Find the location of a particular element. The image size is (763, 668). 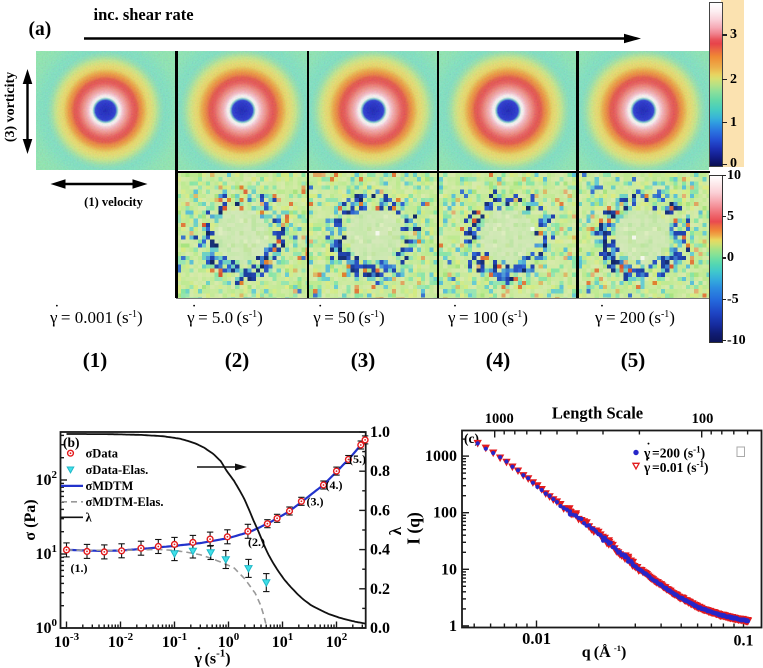

svg-text: (2.) is located at coordinates (256, 542).